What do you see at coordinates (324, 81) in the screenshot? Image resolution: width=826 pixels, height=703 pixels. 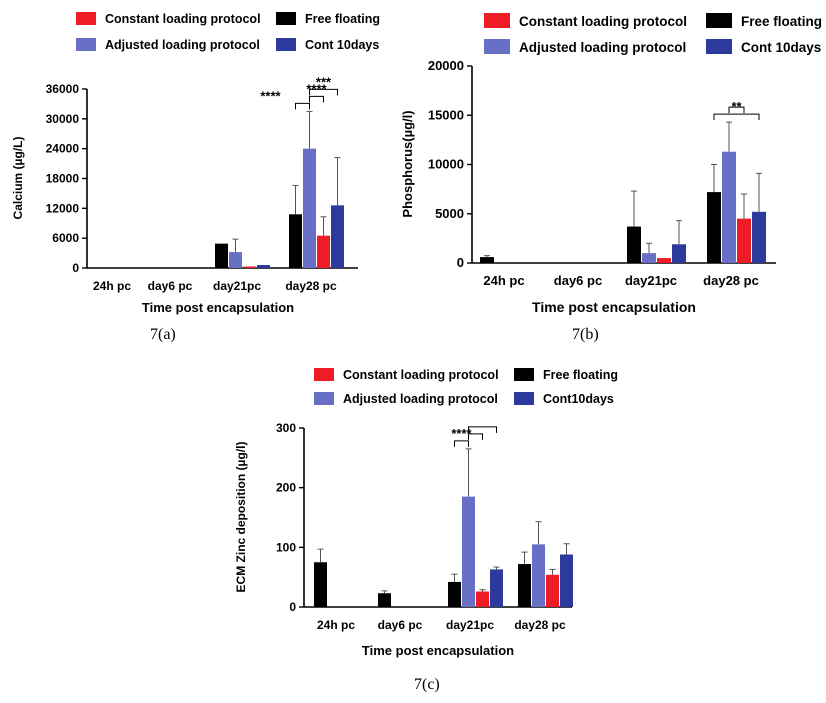 I see `significance-label: ***` at bounding box center [324, 81].